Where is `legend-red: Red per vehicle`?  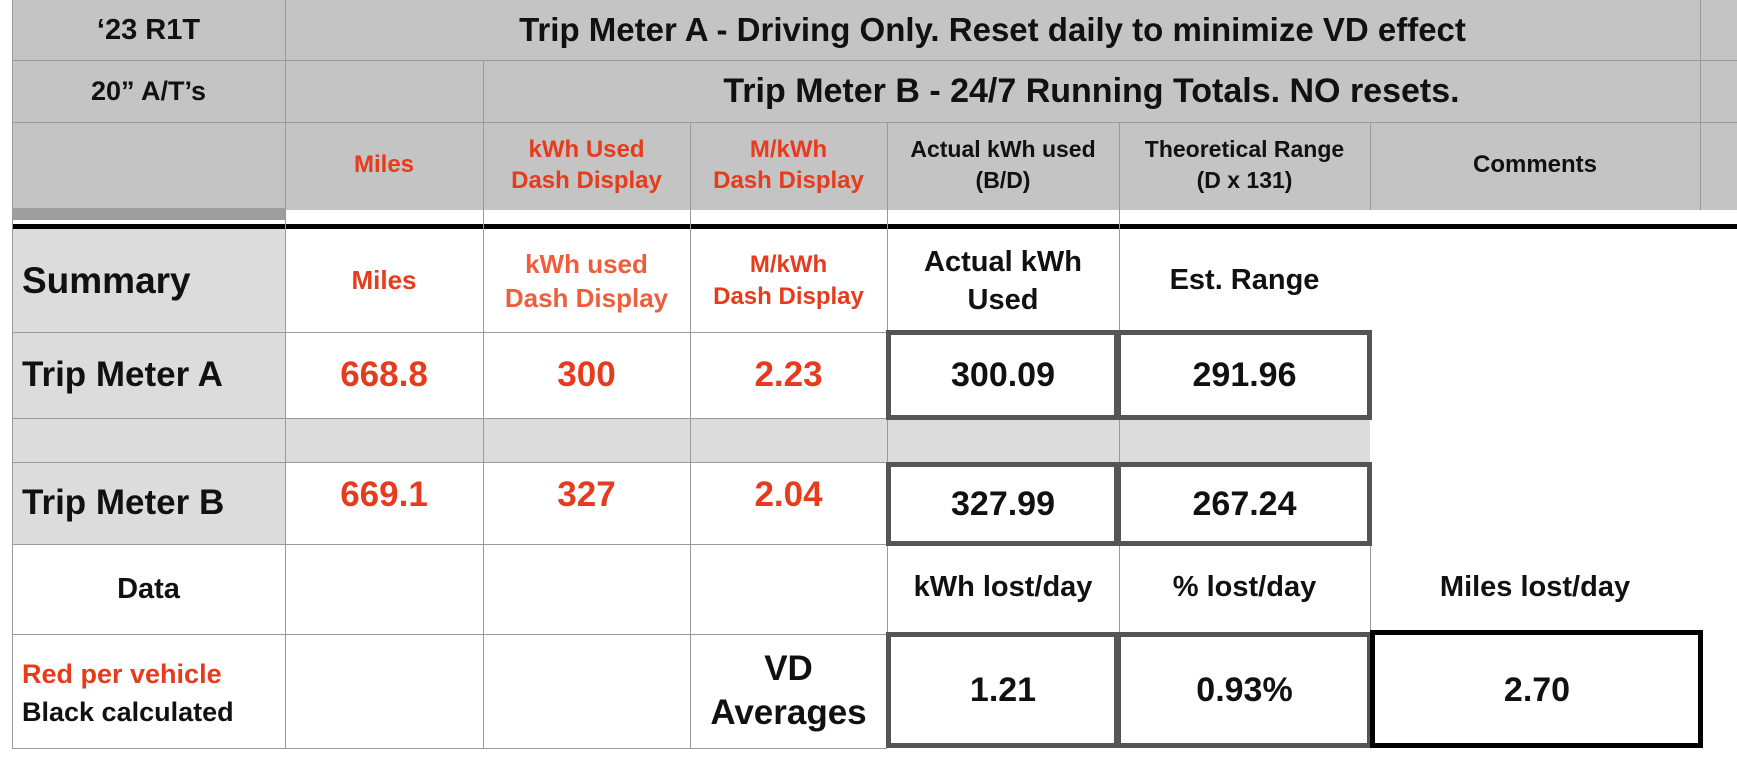
legend-red: Red per vehicle is located at coordinates (122, 674).